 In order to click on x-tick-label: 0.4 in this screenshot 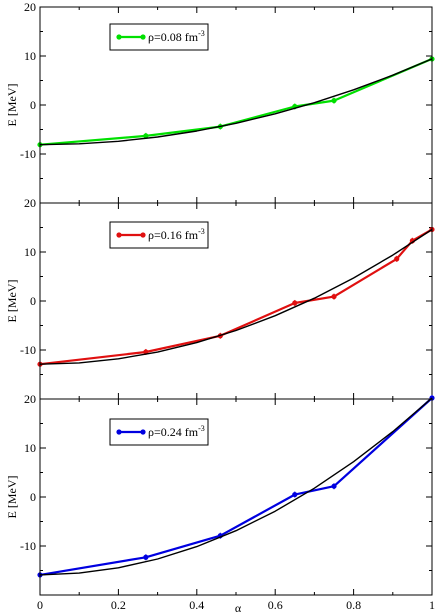, I will do `click(196, 605)`.